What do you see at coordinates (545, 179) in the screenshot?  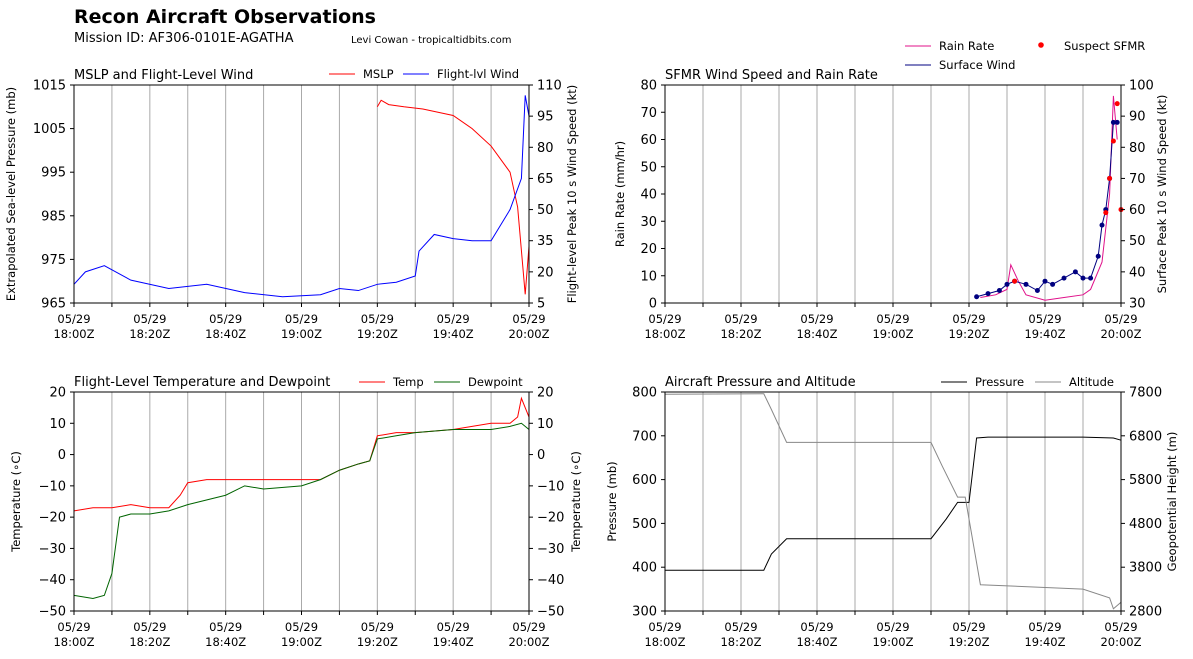 I see `y2-tick-label: 65` at bounding box center [545, 179].